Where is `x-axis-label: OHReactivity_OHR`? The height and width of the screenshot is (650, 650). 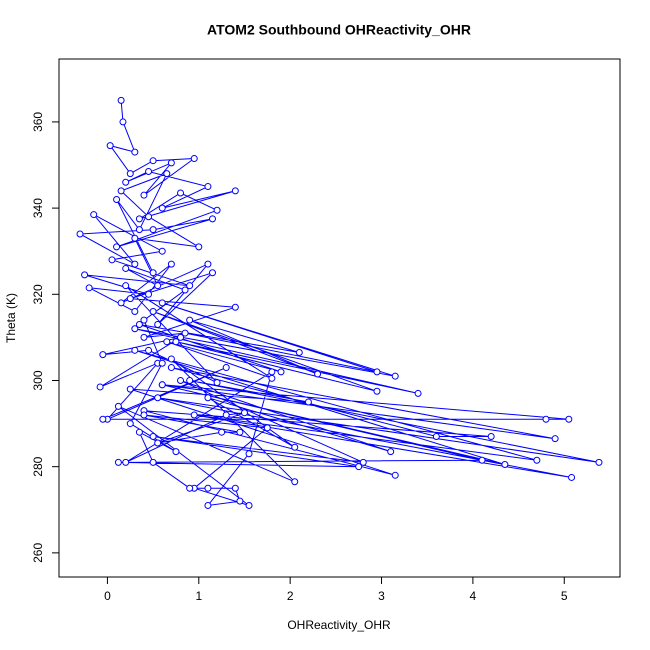 x-axis-label: OHReactivity_OHR is located at coordinates (339, 625).